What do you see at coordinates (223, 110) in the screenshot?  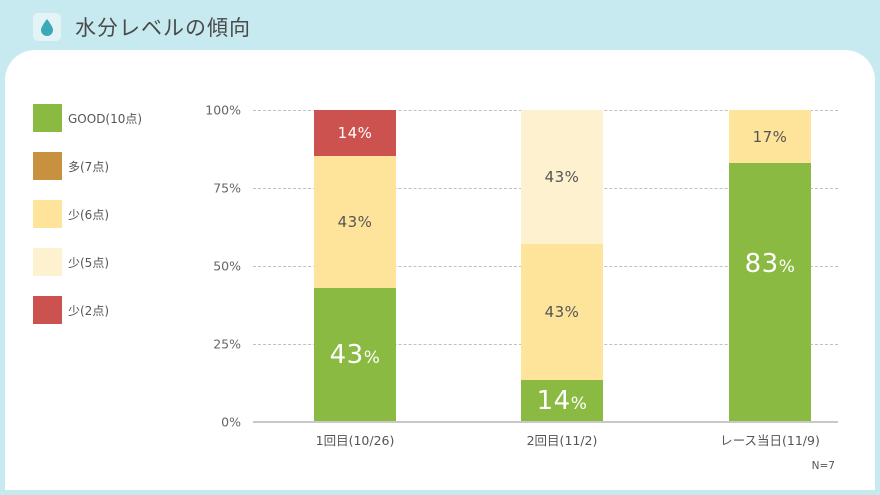 I see `y-tick-100: 100%` at bounding box center [223, 110].